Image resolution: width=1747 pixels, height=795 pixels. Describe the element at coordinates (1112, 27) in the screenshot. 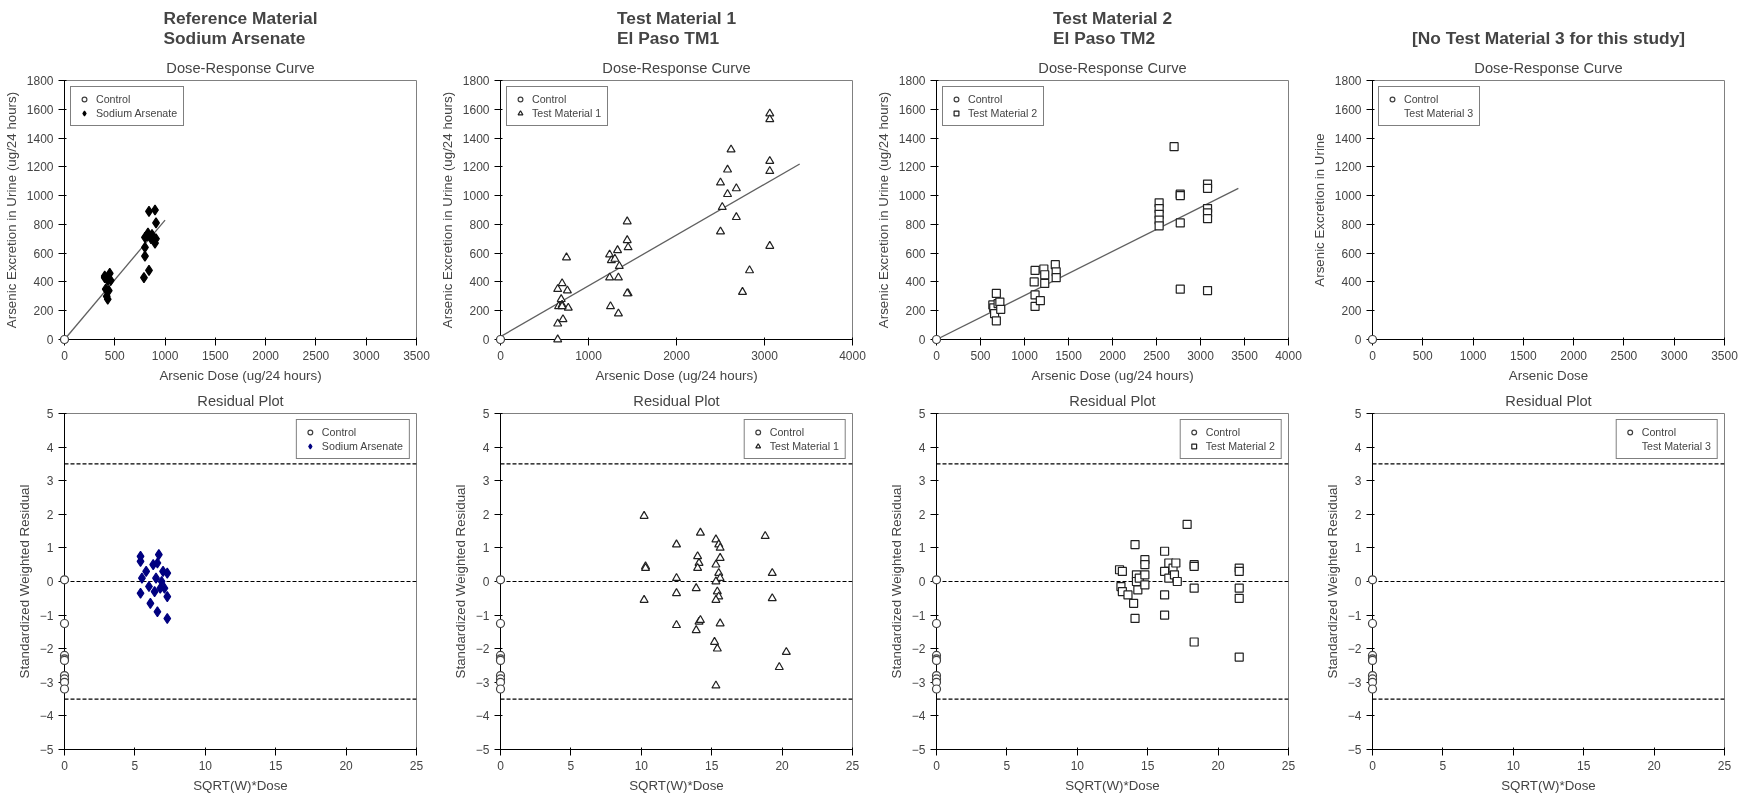

I see `chart-title: Test Material 2 El Paso TM2` at that location.